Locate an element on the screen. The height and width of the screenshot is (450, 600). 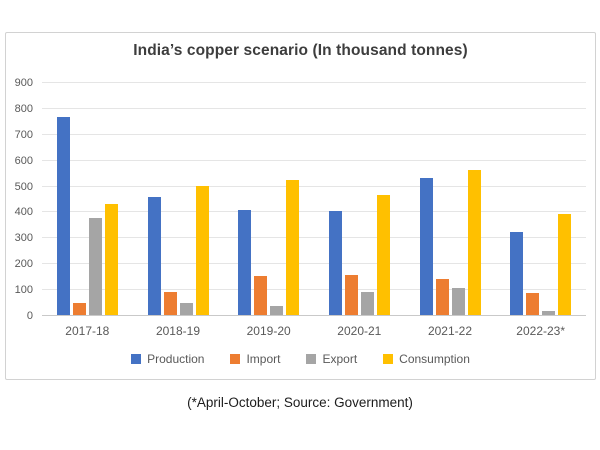
x-category-label-2022-23*: 2022-23* is located at coordinates (541, 331).